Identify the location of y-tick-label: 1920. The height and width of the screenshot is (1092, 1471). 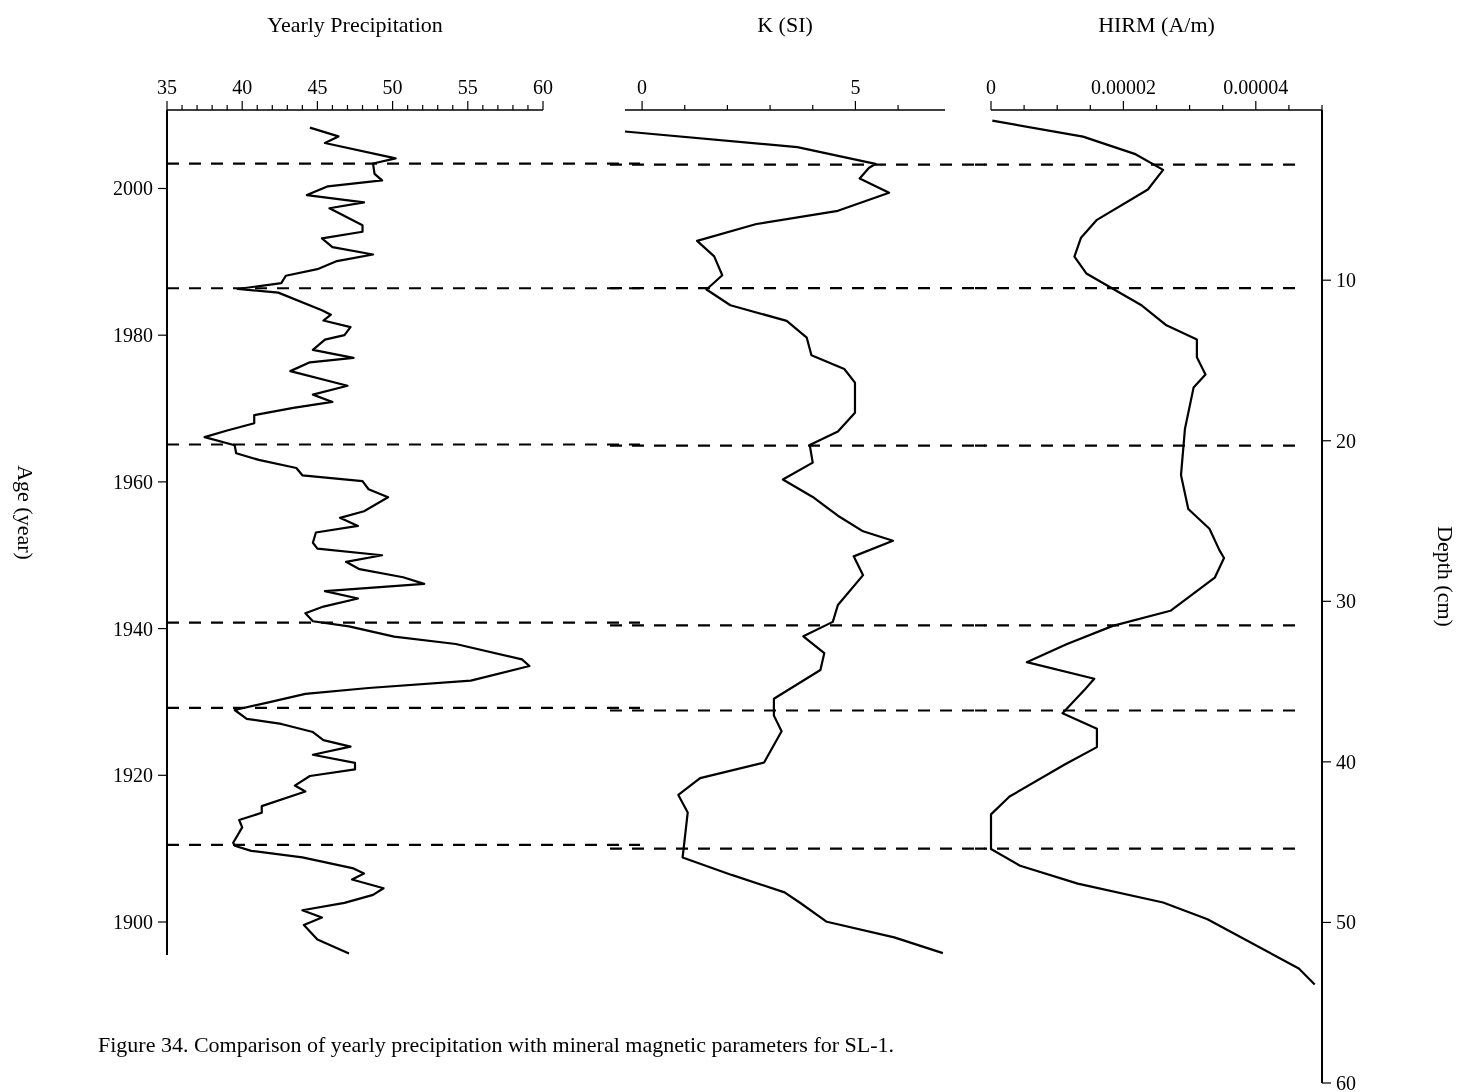
(133, 775).